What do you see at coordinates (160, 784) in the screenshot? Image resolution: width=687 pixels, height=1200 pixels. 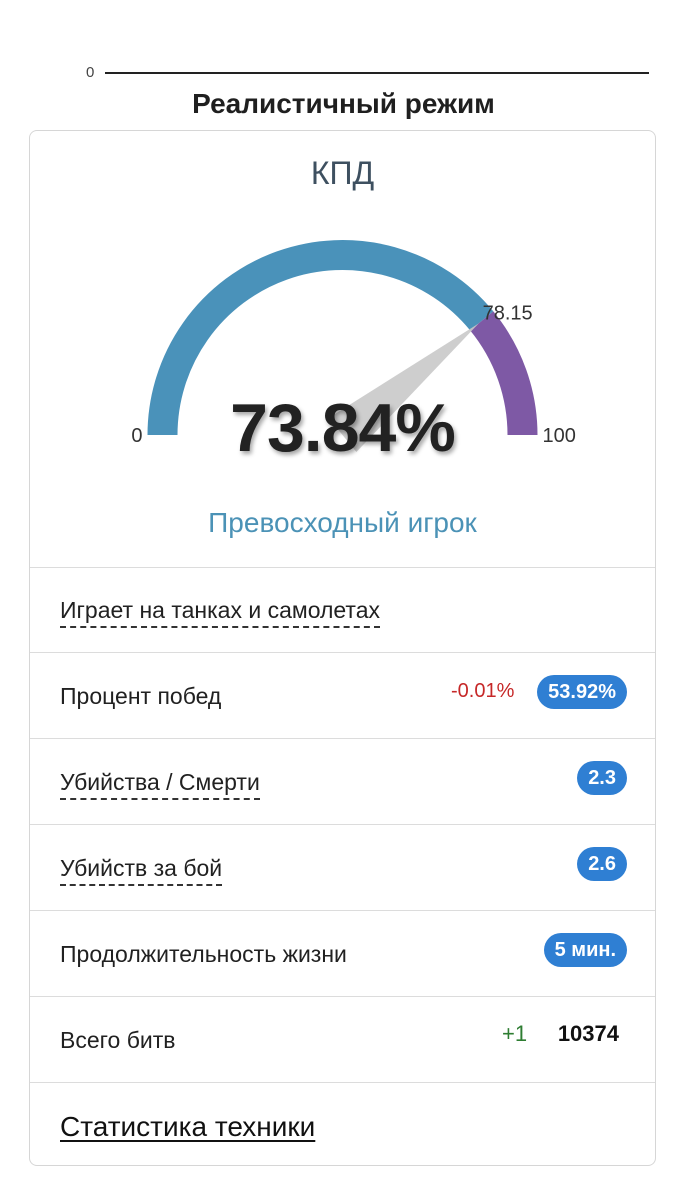 I see `kd-label: Убийства / Смерти` at bounding box center [160, 784].